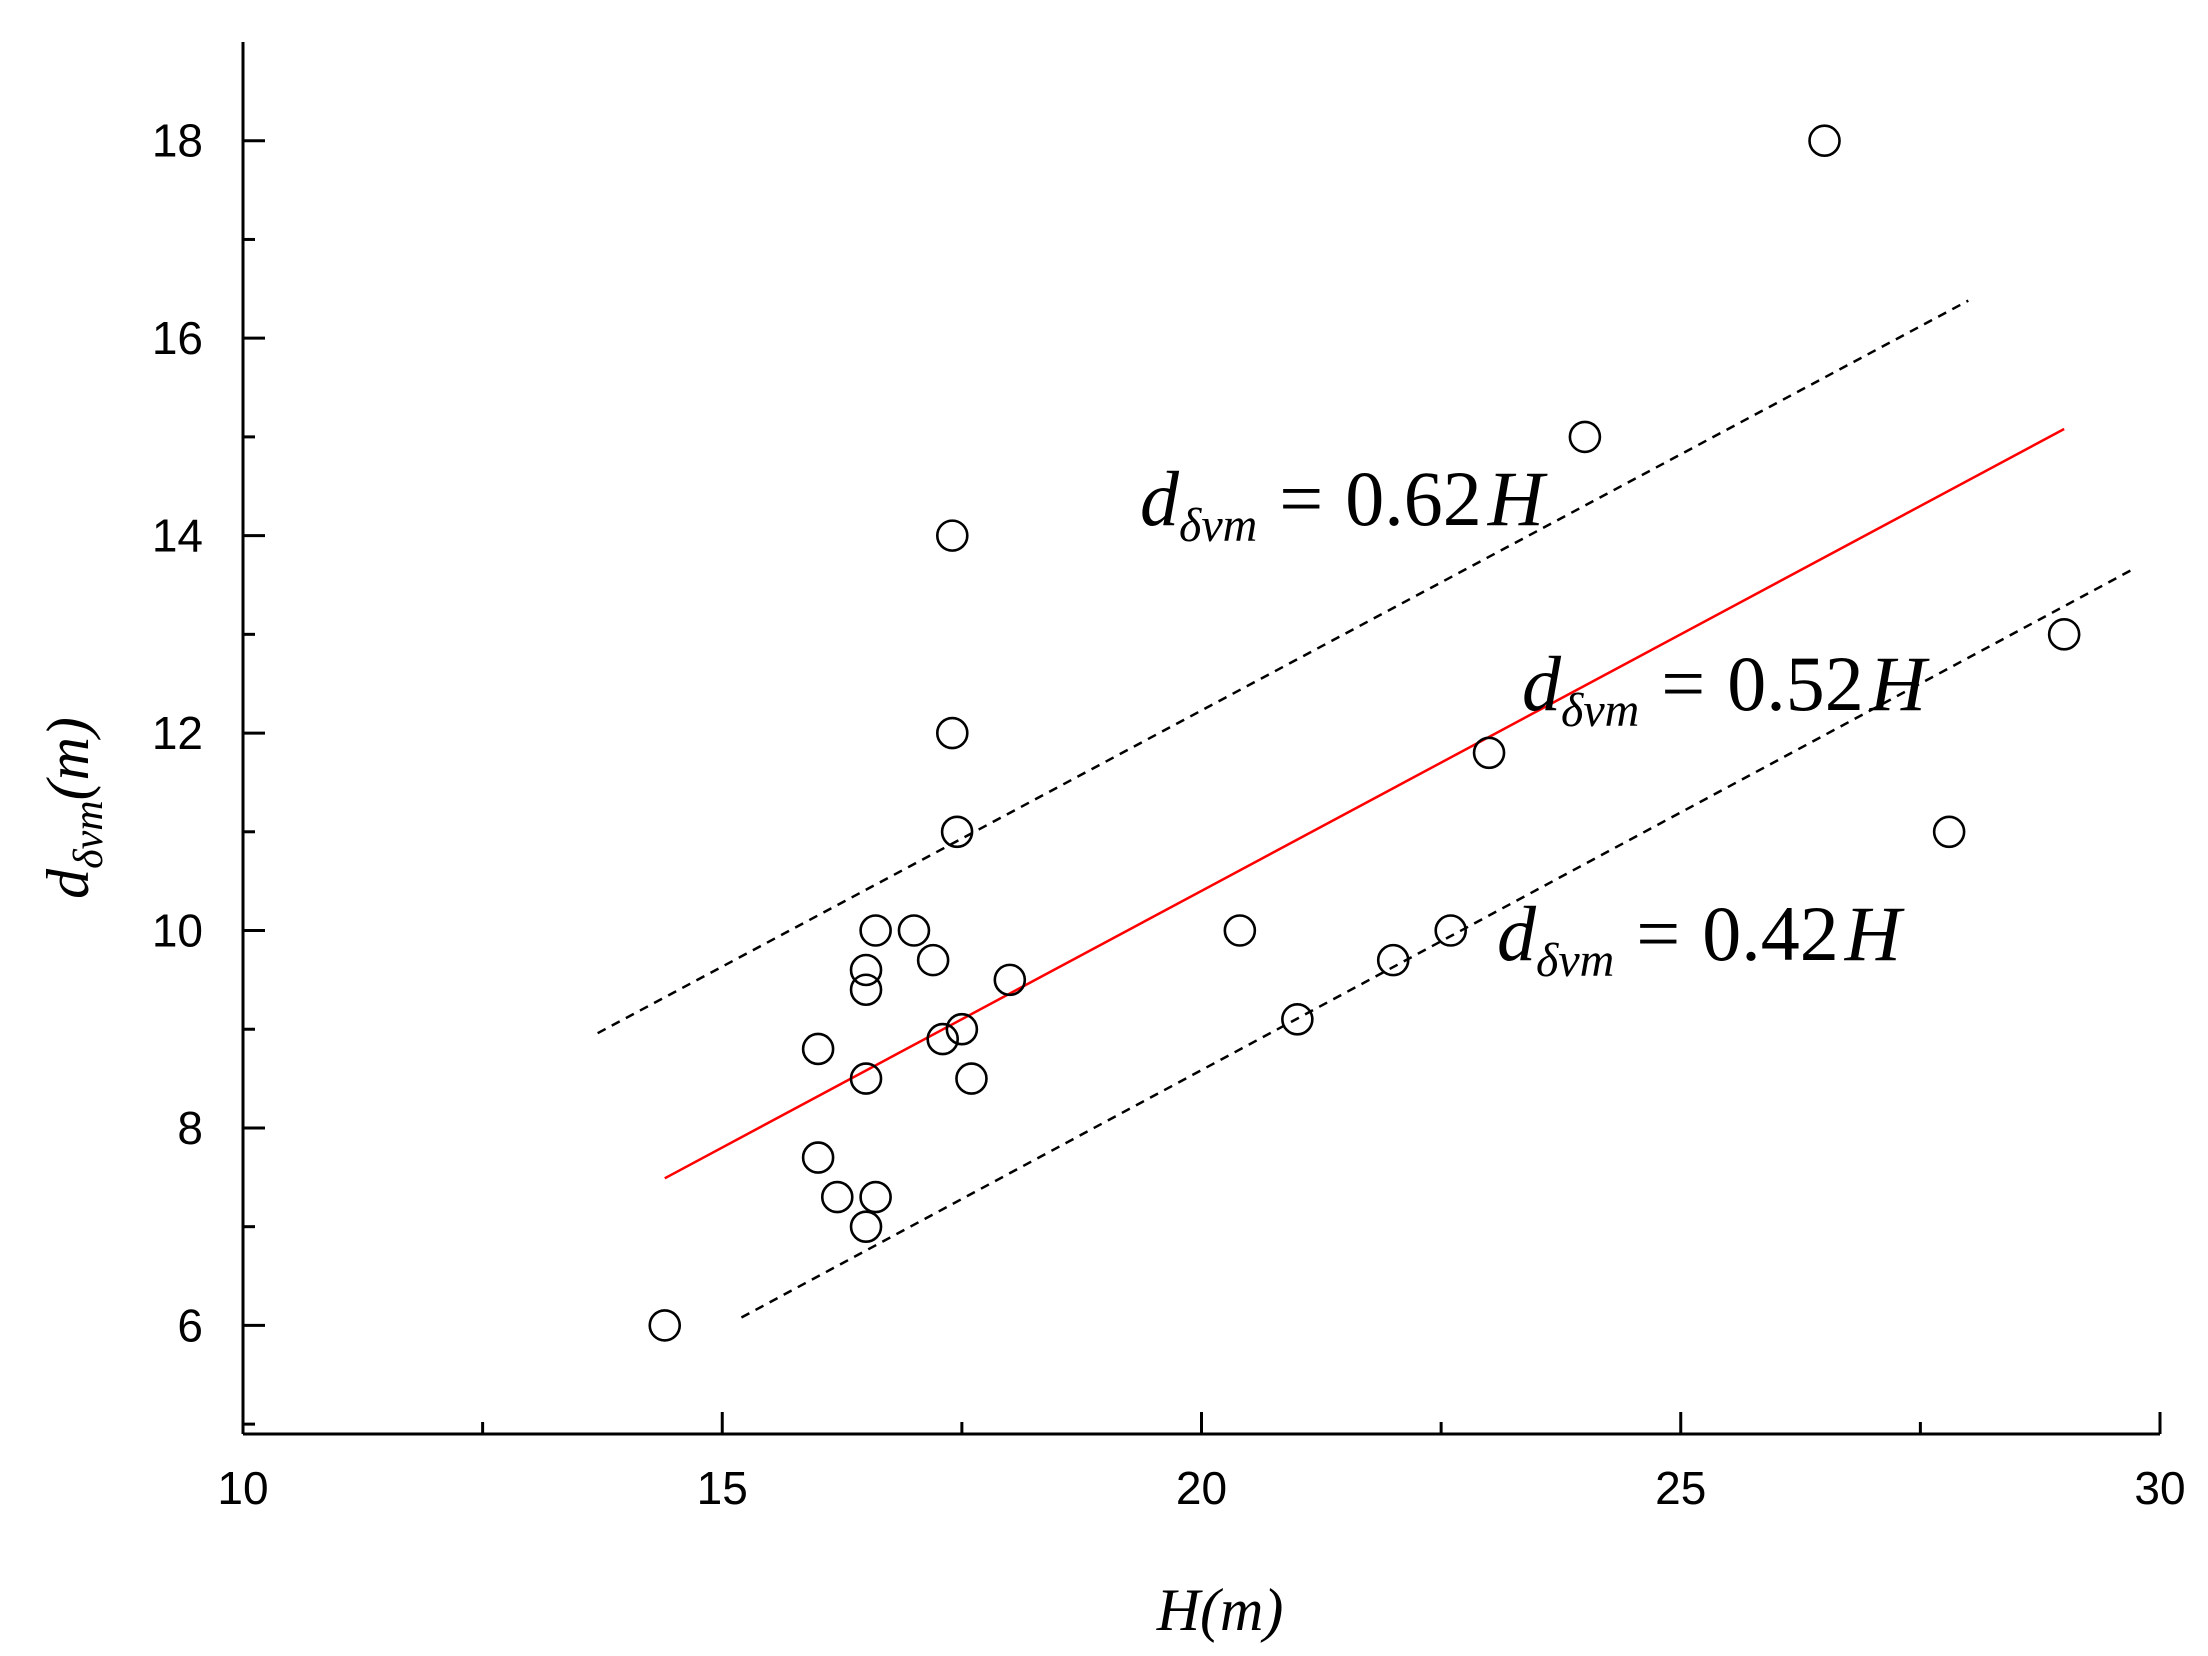 This screenshot has height=1656, width=2208. I want to click on x-tick-label-20: 20, so click(1201, 1488).